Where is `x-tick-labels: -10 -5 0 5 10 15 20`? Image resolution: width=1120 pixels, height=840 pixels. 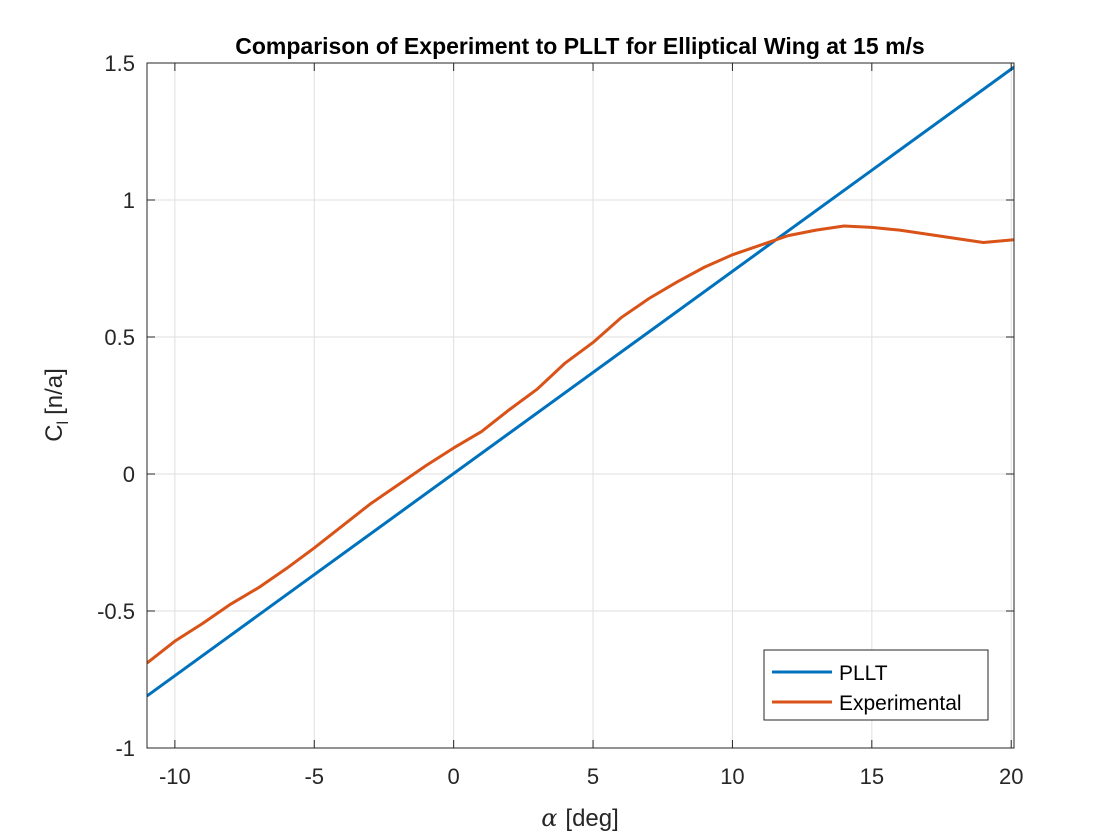
x-tick-labels: -10 -5 0 5 10 15 20 is located at coordinates (591, 776).